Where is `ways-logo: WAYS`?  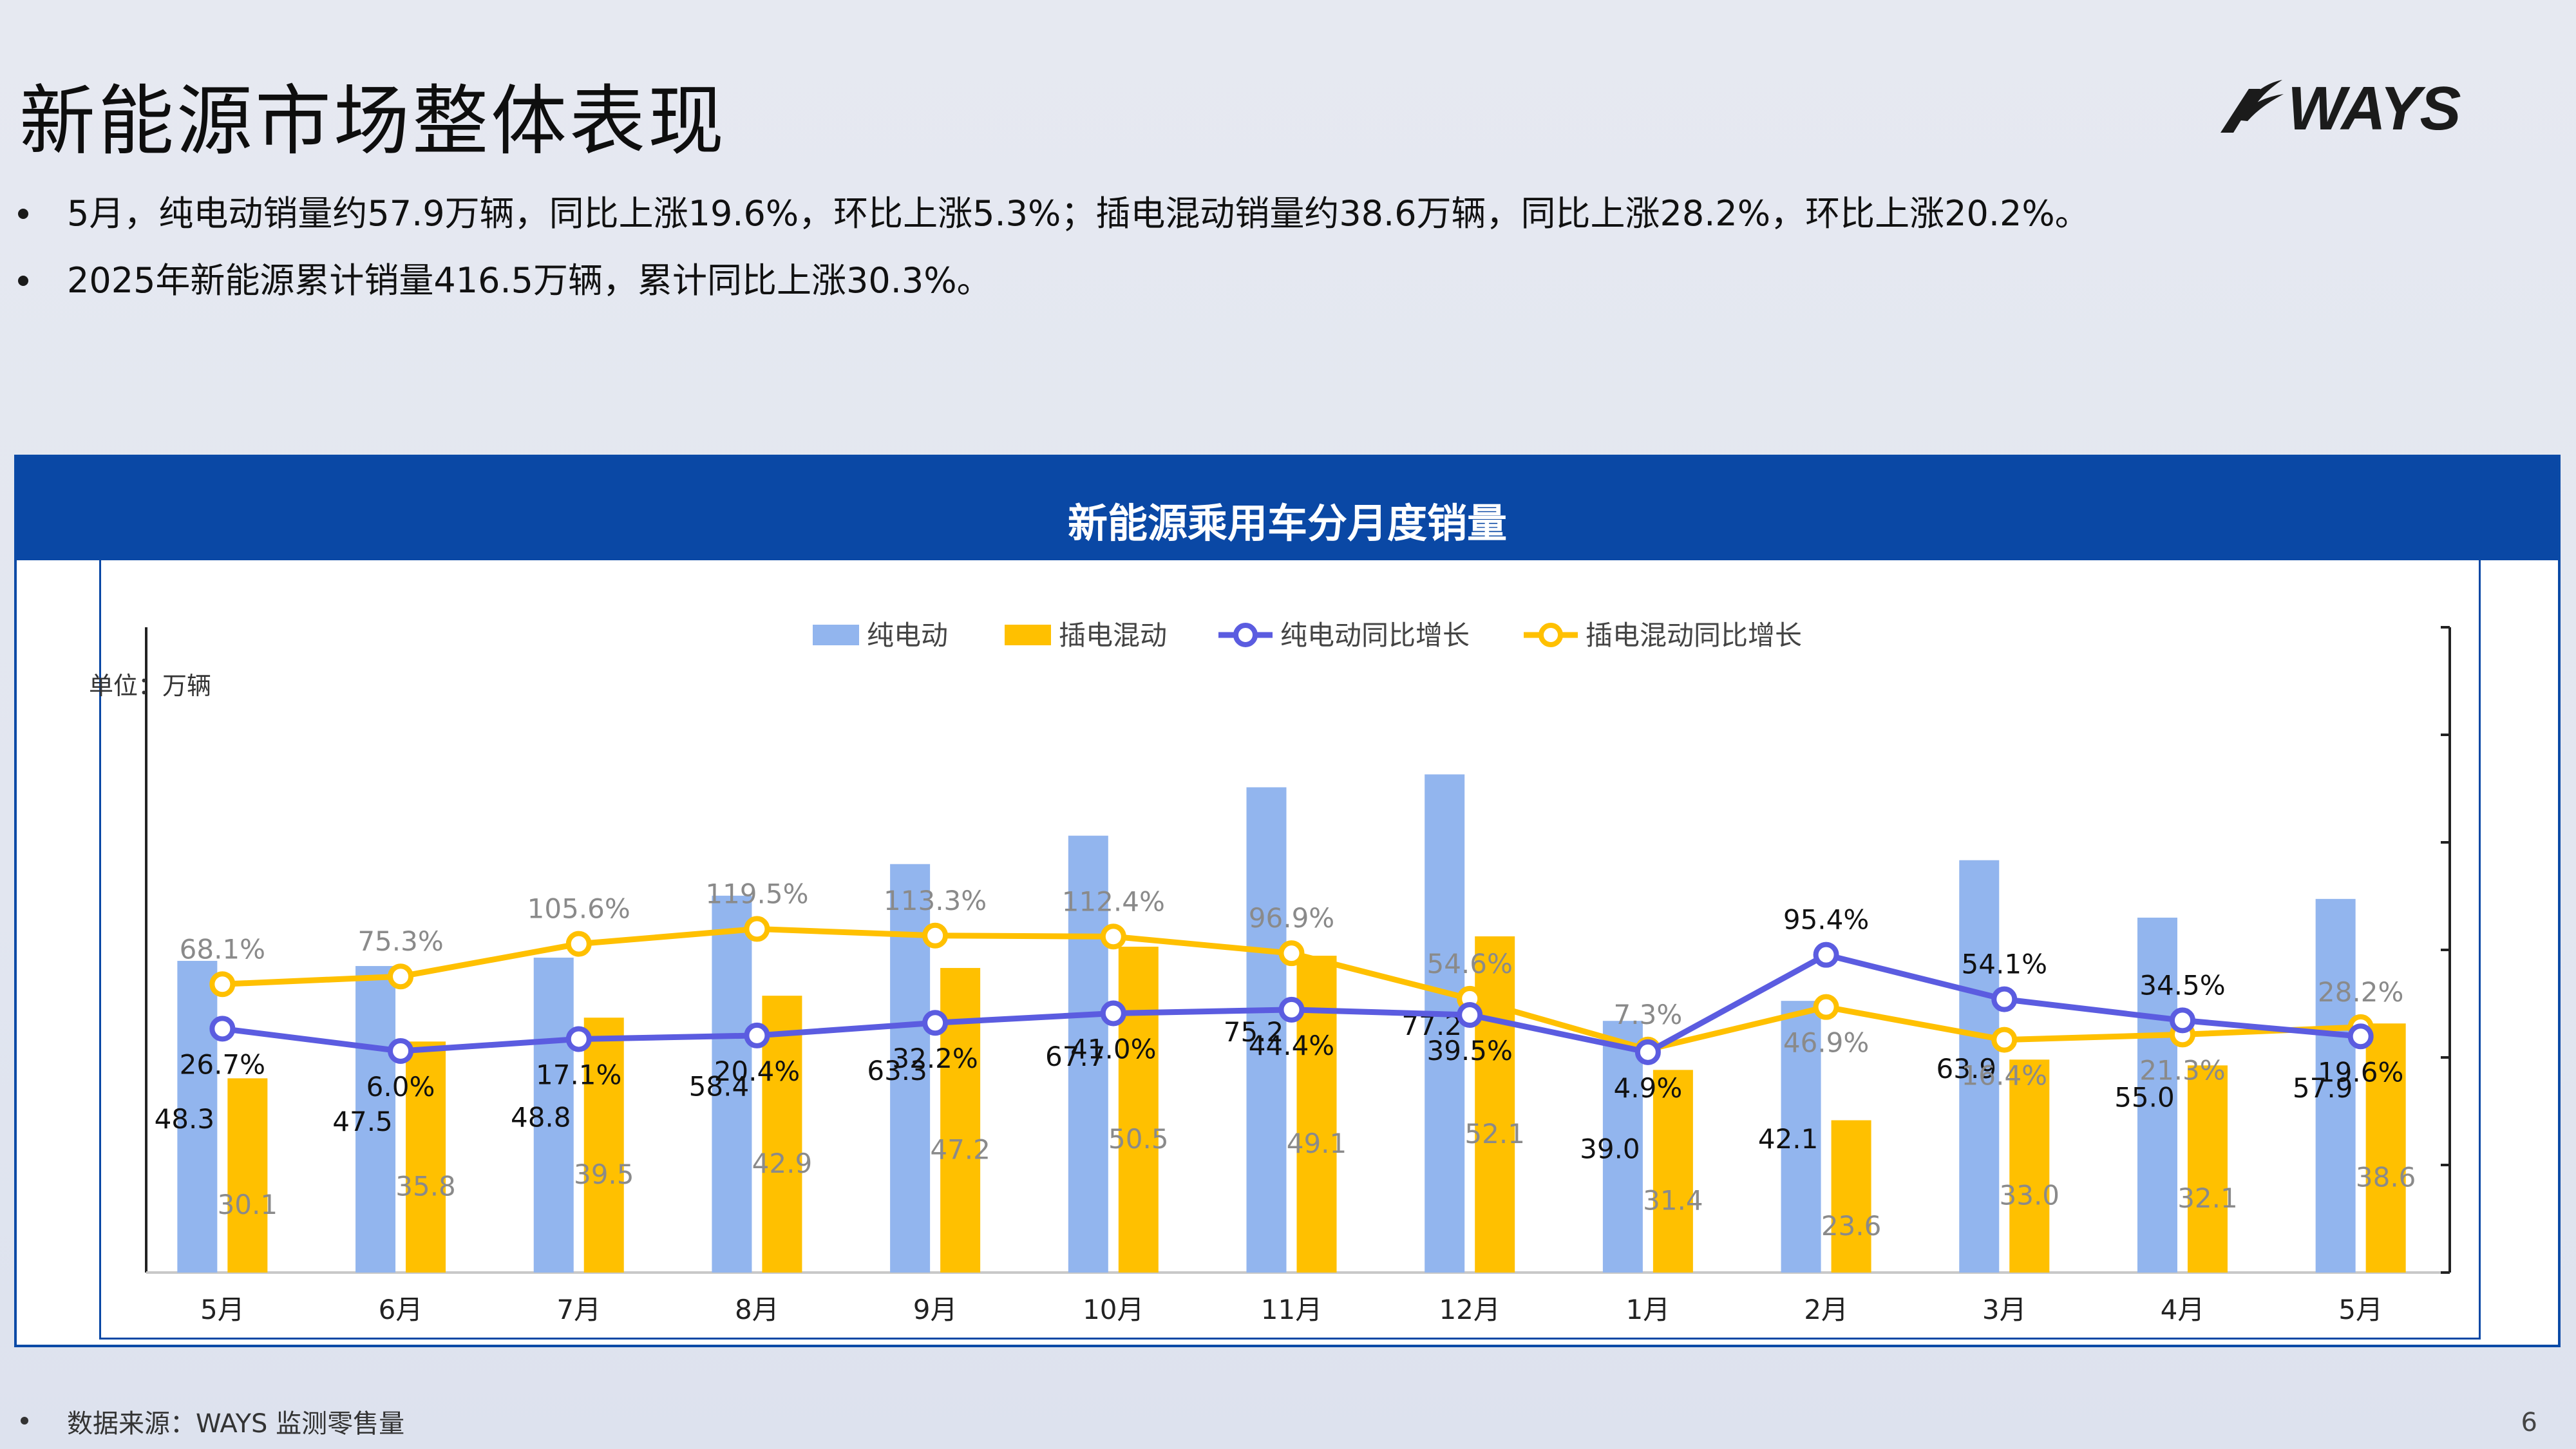 ways-logo: WAYS is located at coordinates (2338, 107).